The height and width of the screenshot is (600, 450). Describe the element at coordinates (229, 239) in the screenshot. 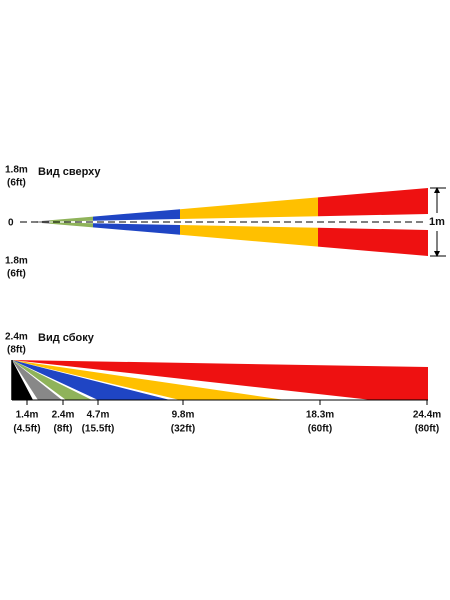

I see `lower-beam` at that location.